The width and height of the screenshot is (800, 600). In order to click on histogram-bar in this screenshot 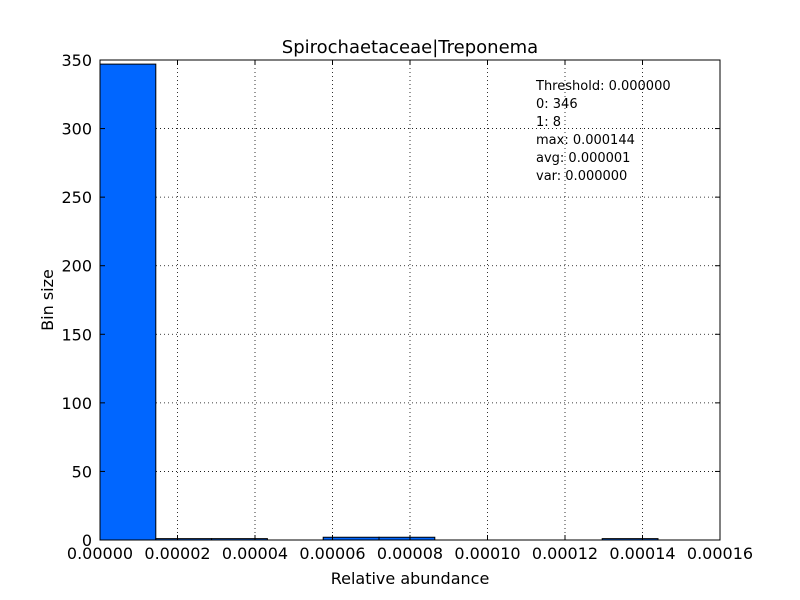, I will do `click(128, 302)`.